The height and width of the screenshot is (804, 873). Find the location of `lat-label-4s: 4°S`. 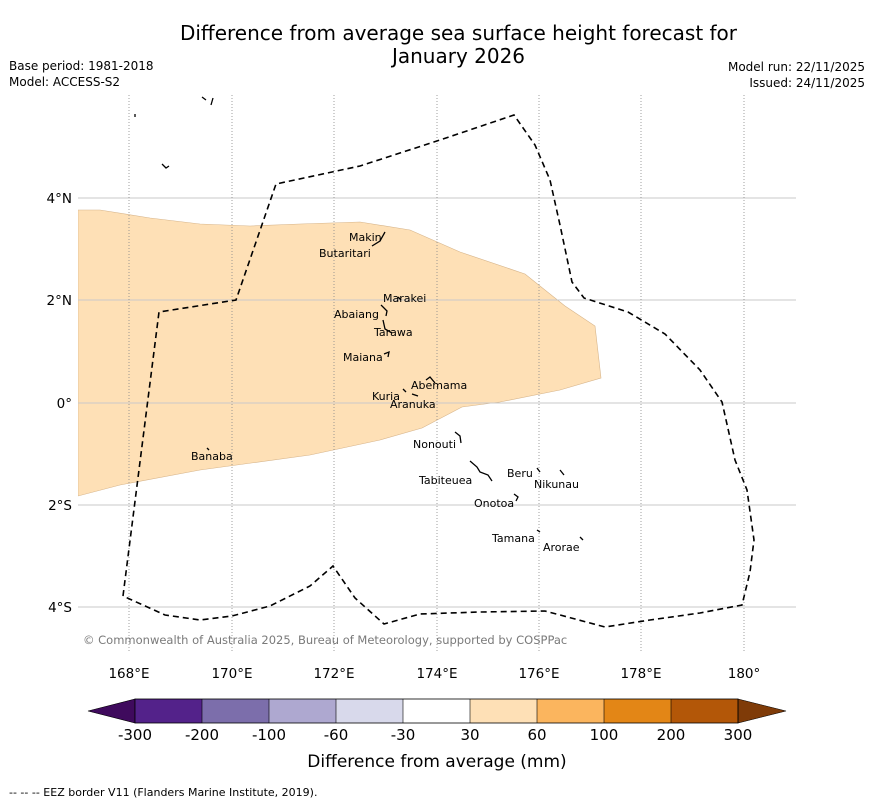

lat-label-4s: 4°S is located at coordinates (60, 608).